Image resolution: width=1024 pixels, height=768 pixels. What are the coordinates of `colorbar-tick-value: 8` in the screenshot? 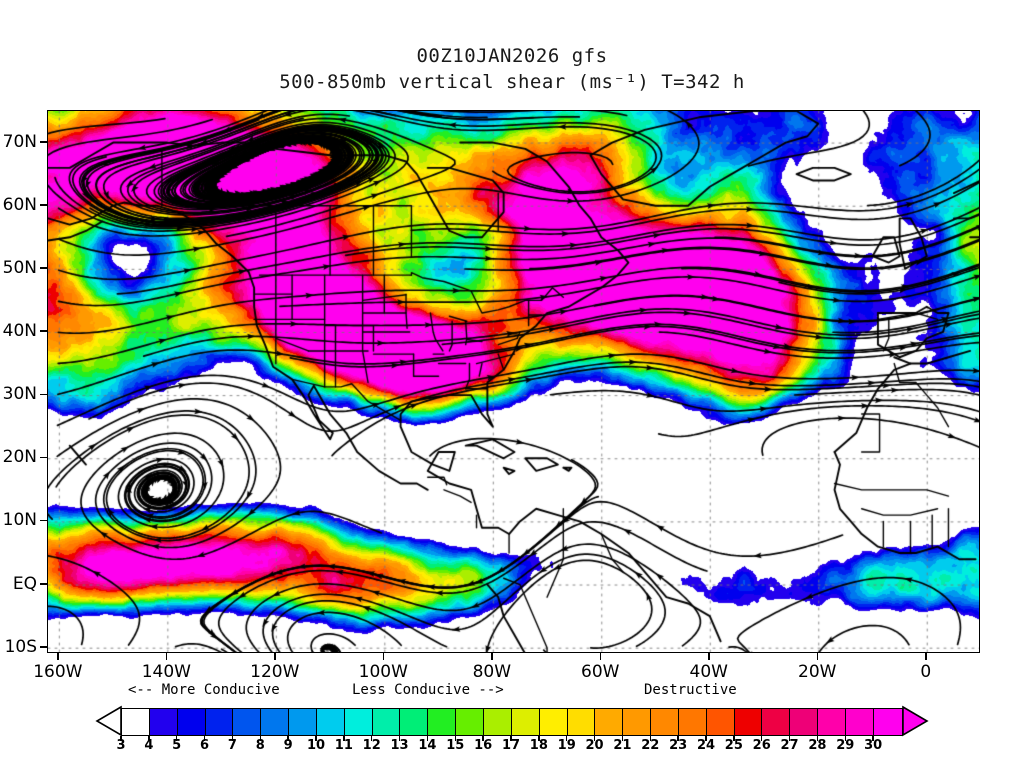 It's located at (260, 745).